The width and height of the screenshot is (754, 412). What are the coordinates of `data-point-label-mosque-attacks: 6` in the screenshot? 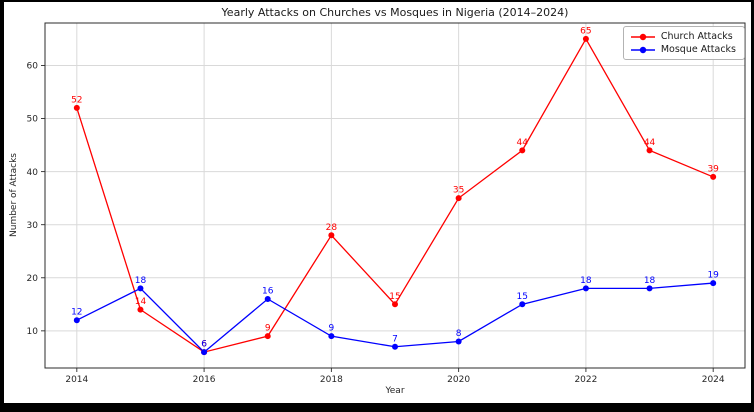 It's located at (204, 345).